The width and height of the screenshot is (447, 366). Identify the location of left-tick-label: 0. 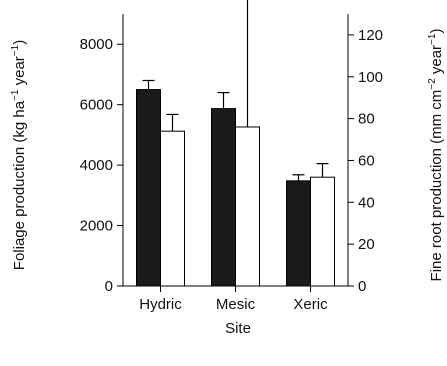
(109, 286).